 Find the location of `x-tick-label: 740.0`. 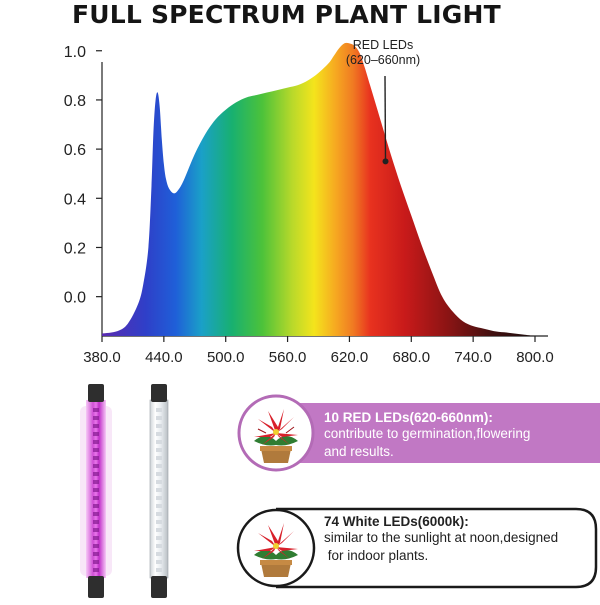

x-tick-label: 740.0 is located at coordinates (473, 357).